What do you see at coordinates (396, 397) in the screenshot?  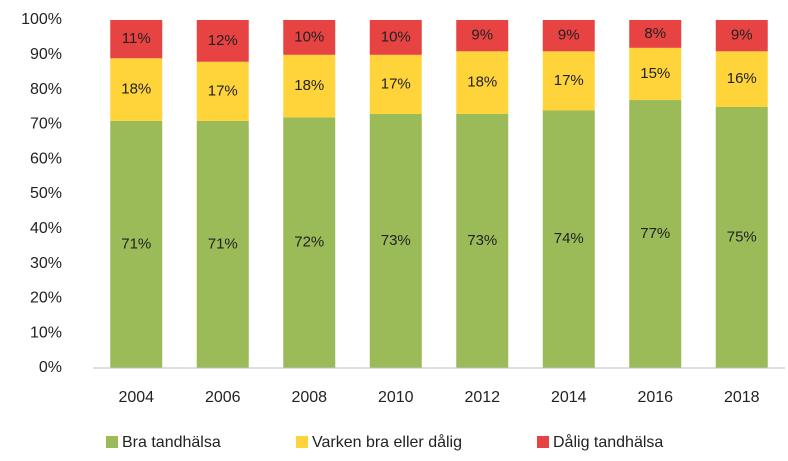 I see `x-tick-label: 2010` at bounding box center [396, 397].